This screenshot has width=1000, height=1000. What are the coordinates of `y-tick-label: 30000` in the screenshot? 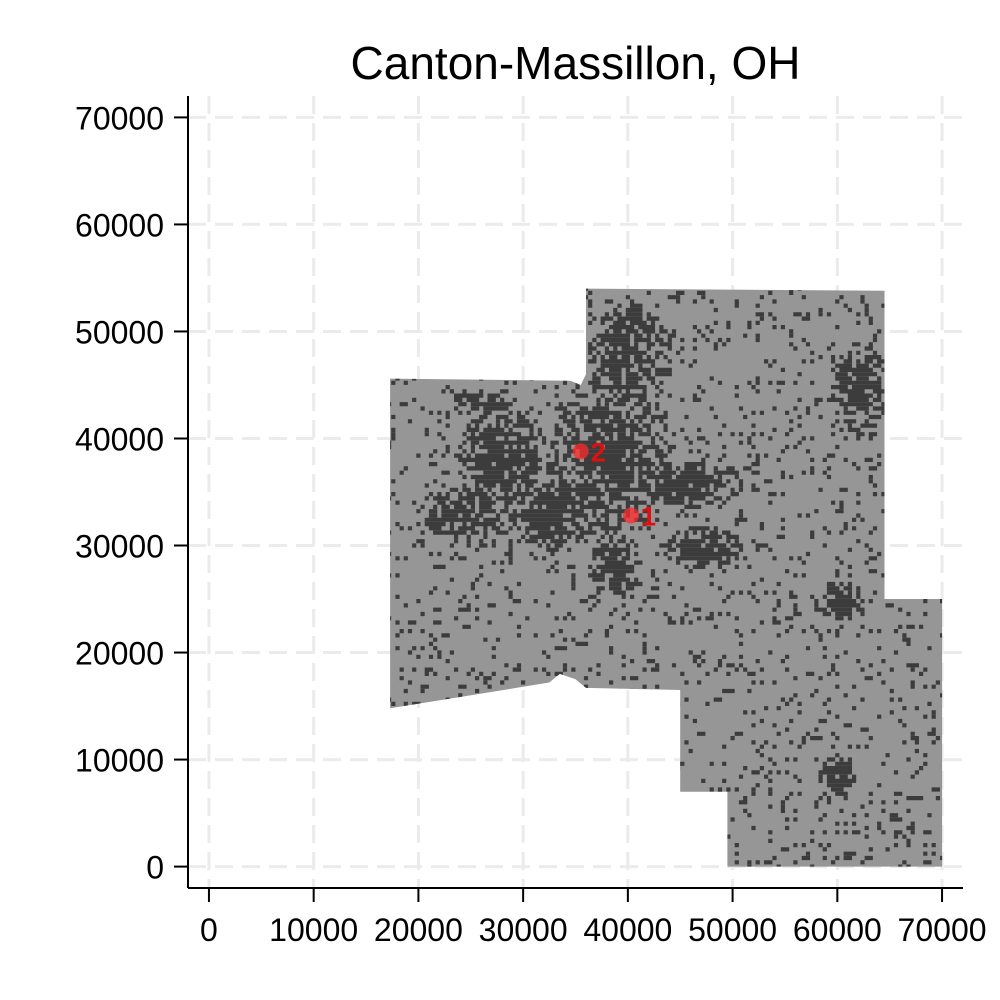 It's located at (119, 547).